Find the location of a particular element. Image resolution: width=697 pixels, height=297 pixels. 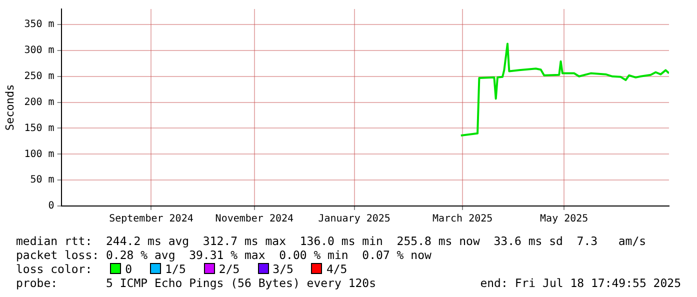

text: packet loss: 0.28 % avg 39.31 % max 0.00 % min 0.07 % now is located at coordinates (224, 255).